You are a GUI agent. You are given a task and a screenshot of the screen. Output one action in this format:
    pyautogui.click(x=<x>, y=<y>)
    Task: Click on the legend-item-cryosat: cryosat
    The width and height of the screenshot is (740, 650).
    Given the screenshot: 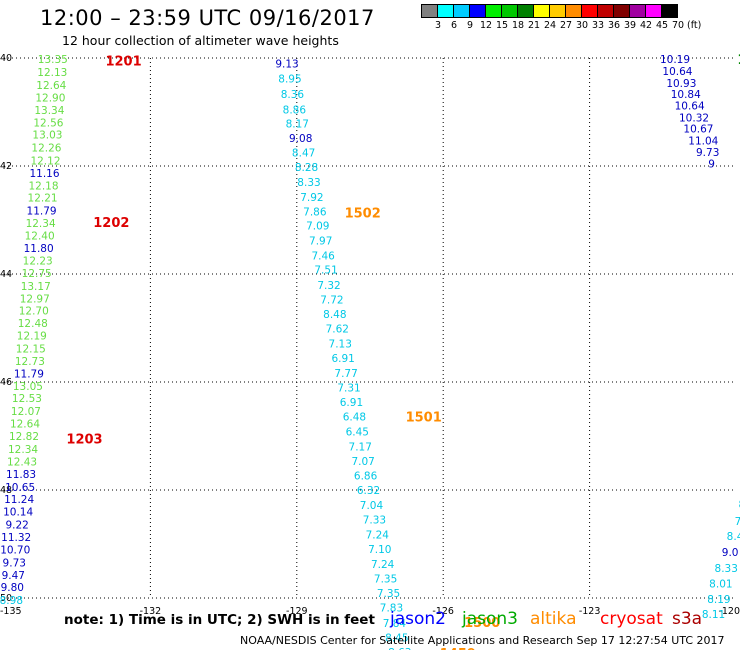 What is the action you would take?
    pyautogui.click(x=631, y=619)
    